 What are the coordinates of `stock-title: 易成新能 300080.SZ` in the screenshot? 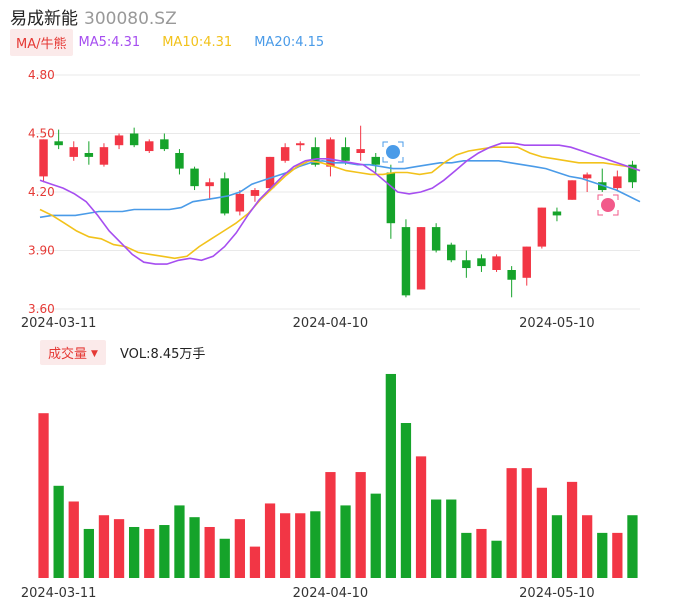 It's located at (93, 16).